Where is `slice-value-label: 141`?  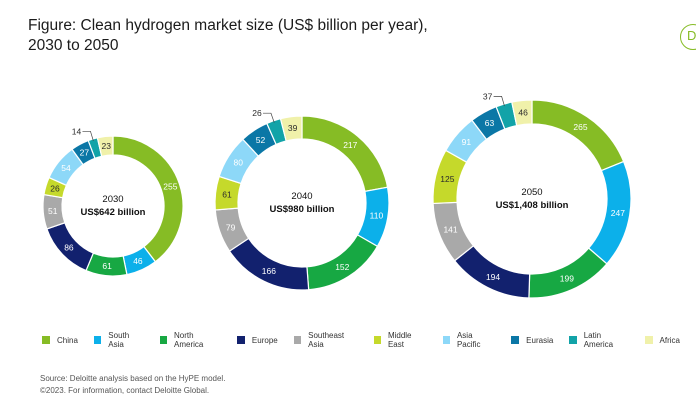
slice-value-label: 141 is located at coordinates (450, 230).